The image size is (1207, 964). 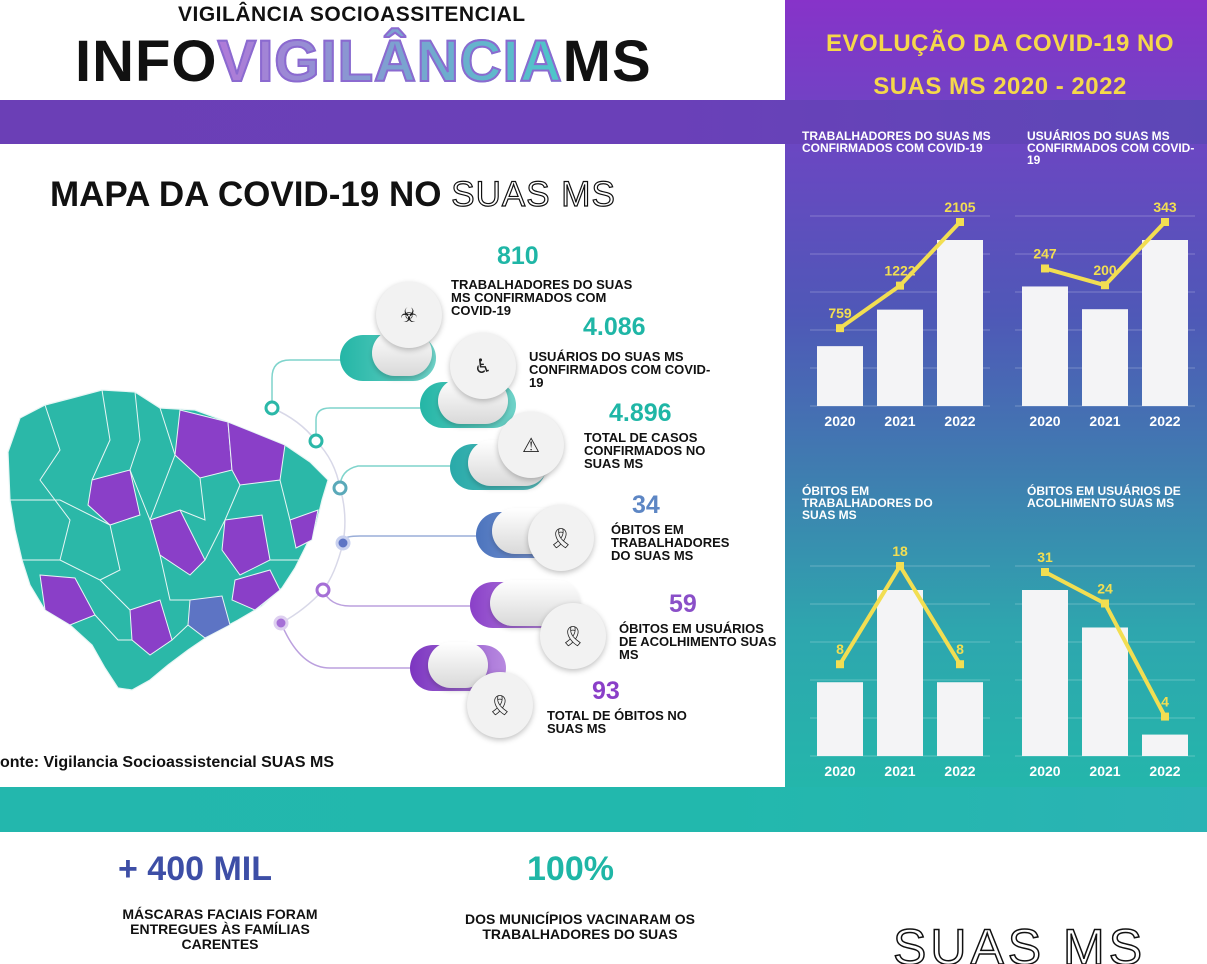 What do you see at coordinates (900, 551) in the screenshot?
I see `data-label: 18` at bounding box center [900, 551].